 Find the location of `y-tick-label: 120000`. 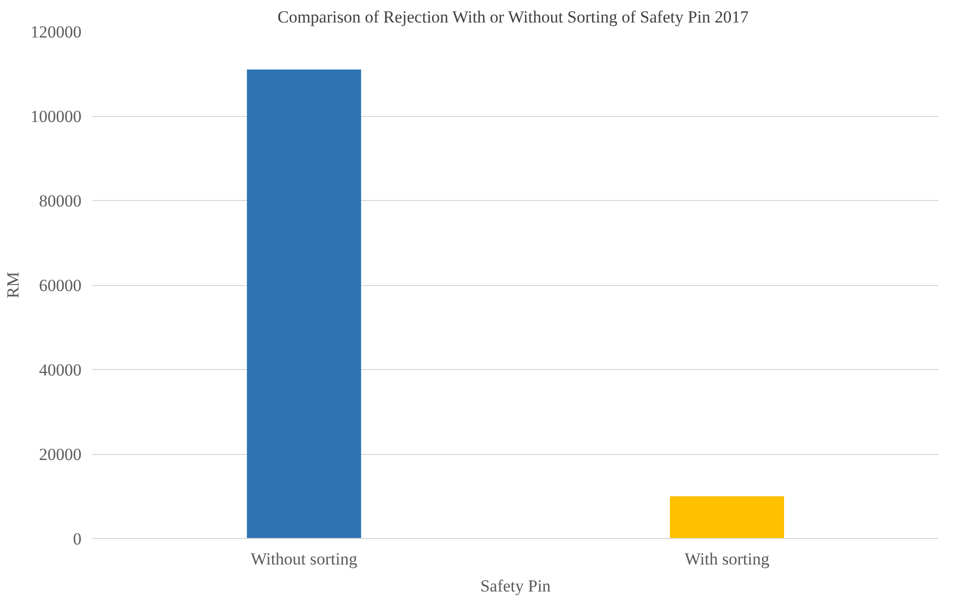

y-tick-label: 120000 is located at coordinates (56, 32).